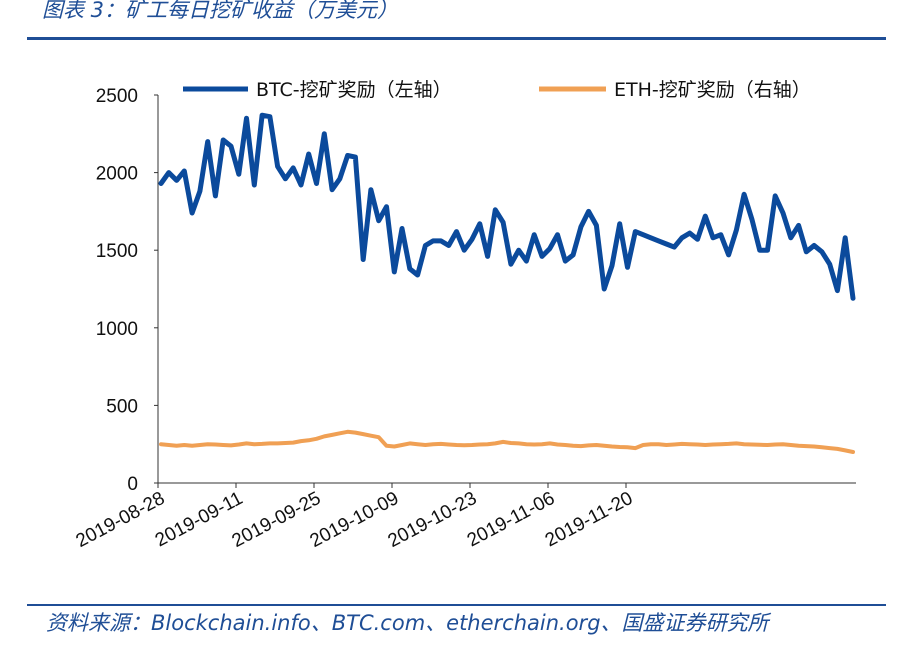 Image resolution: width=915 pixels, height=654 pixels. Describe the element at coordinates (117, 174) in the screenshot. I see `y-tick-label: 2000` at that location.